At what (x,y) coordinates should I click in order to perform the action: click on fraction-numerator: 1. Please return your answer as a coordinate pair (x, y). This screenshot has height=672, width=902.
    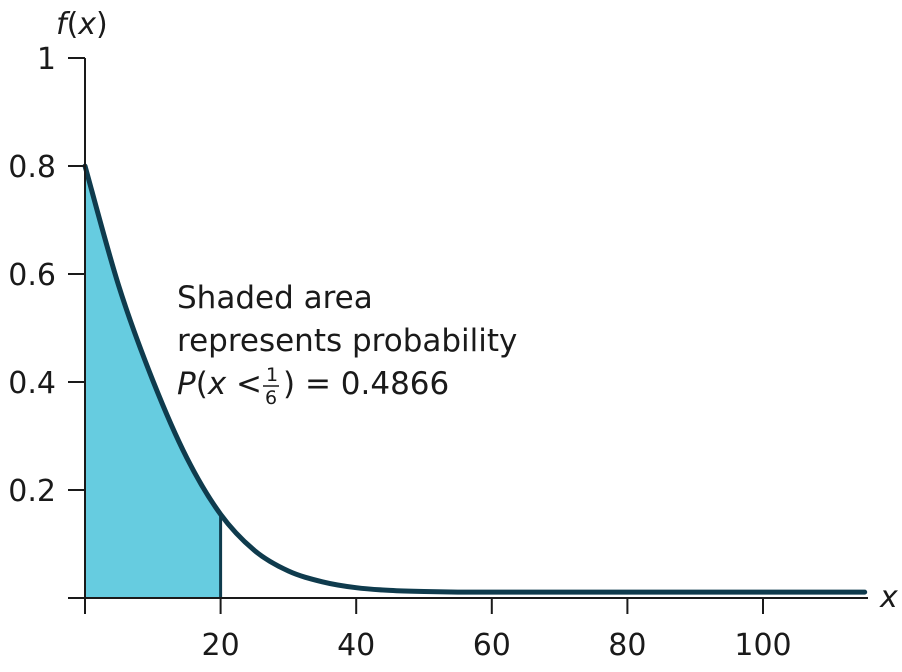
    Looking at the image, I should click on (272, 375).